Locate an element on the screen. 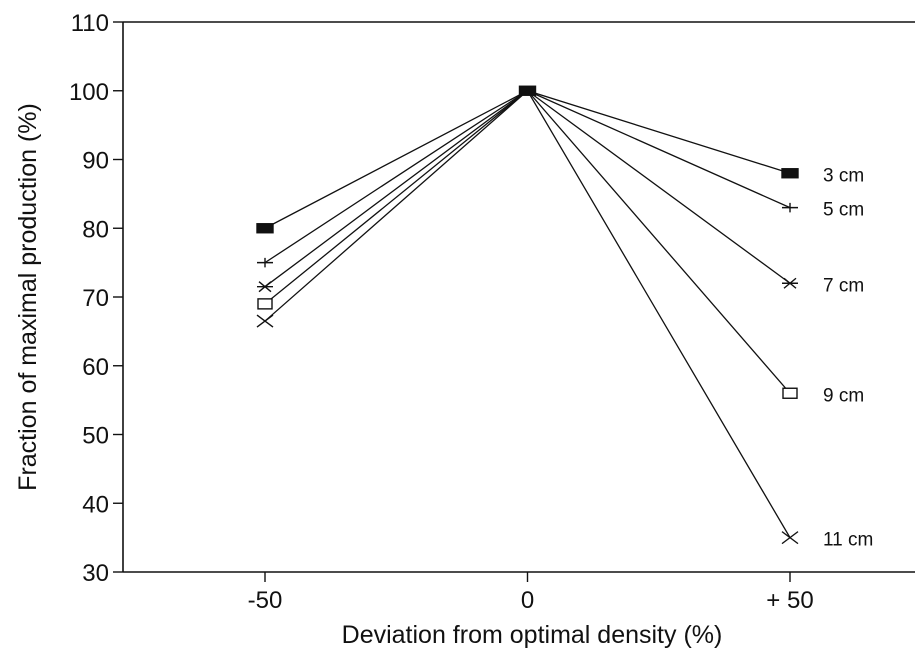  y-ticks: 30 40 50 60 70 80 90 100 110 is located at coordinates (96, 298).